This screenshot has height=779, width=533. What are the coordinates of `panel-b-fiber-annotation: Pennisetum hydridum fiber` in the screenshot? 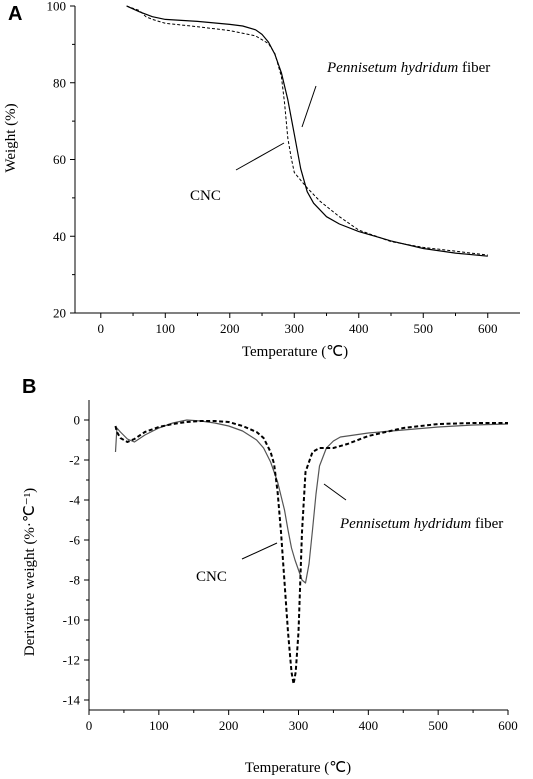 It's located at (421, 524).